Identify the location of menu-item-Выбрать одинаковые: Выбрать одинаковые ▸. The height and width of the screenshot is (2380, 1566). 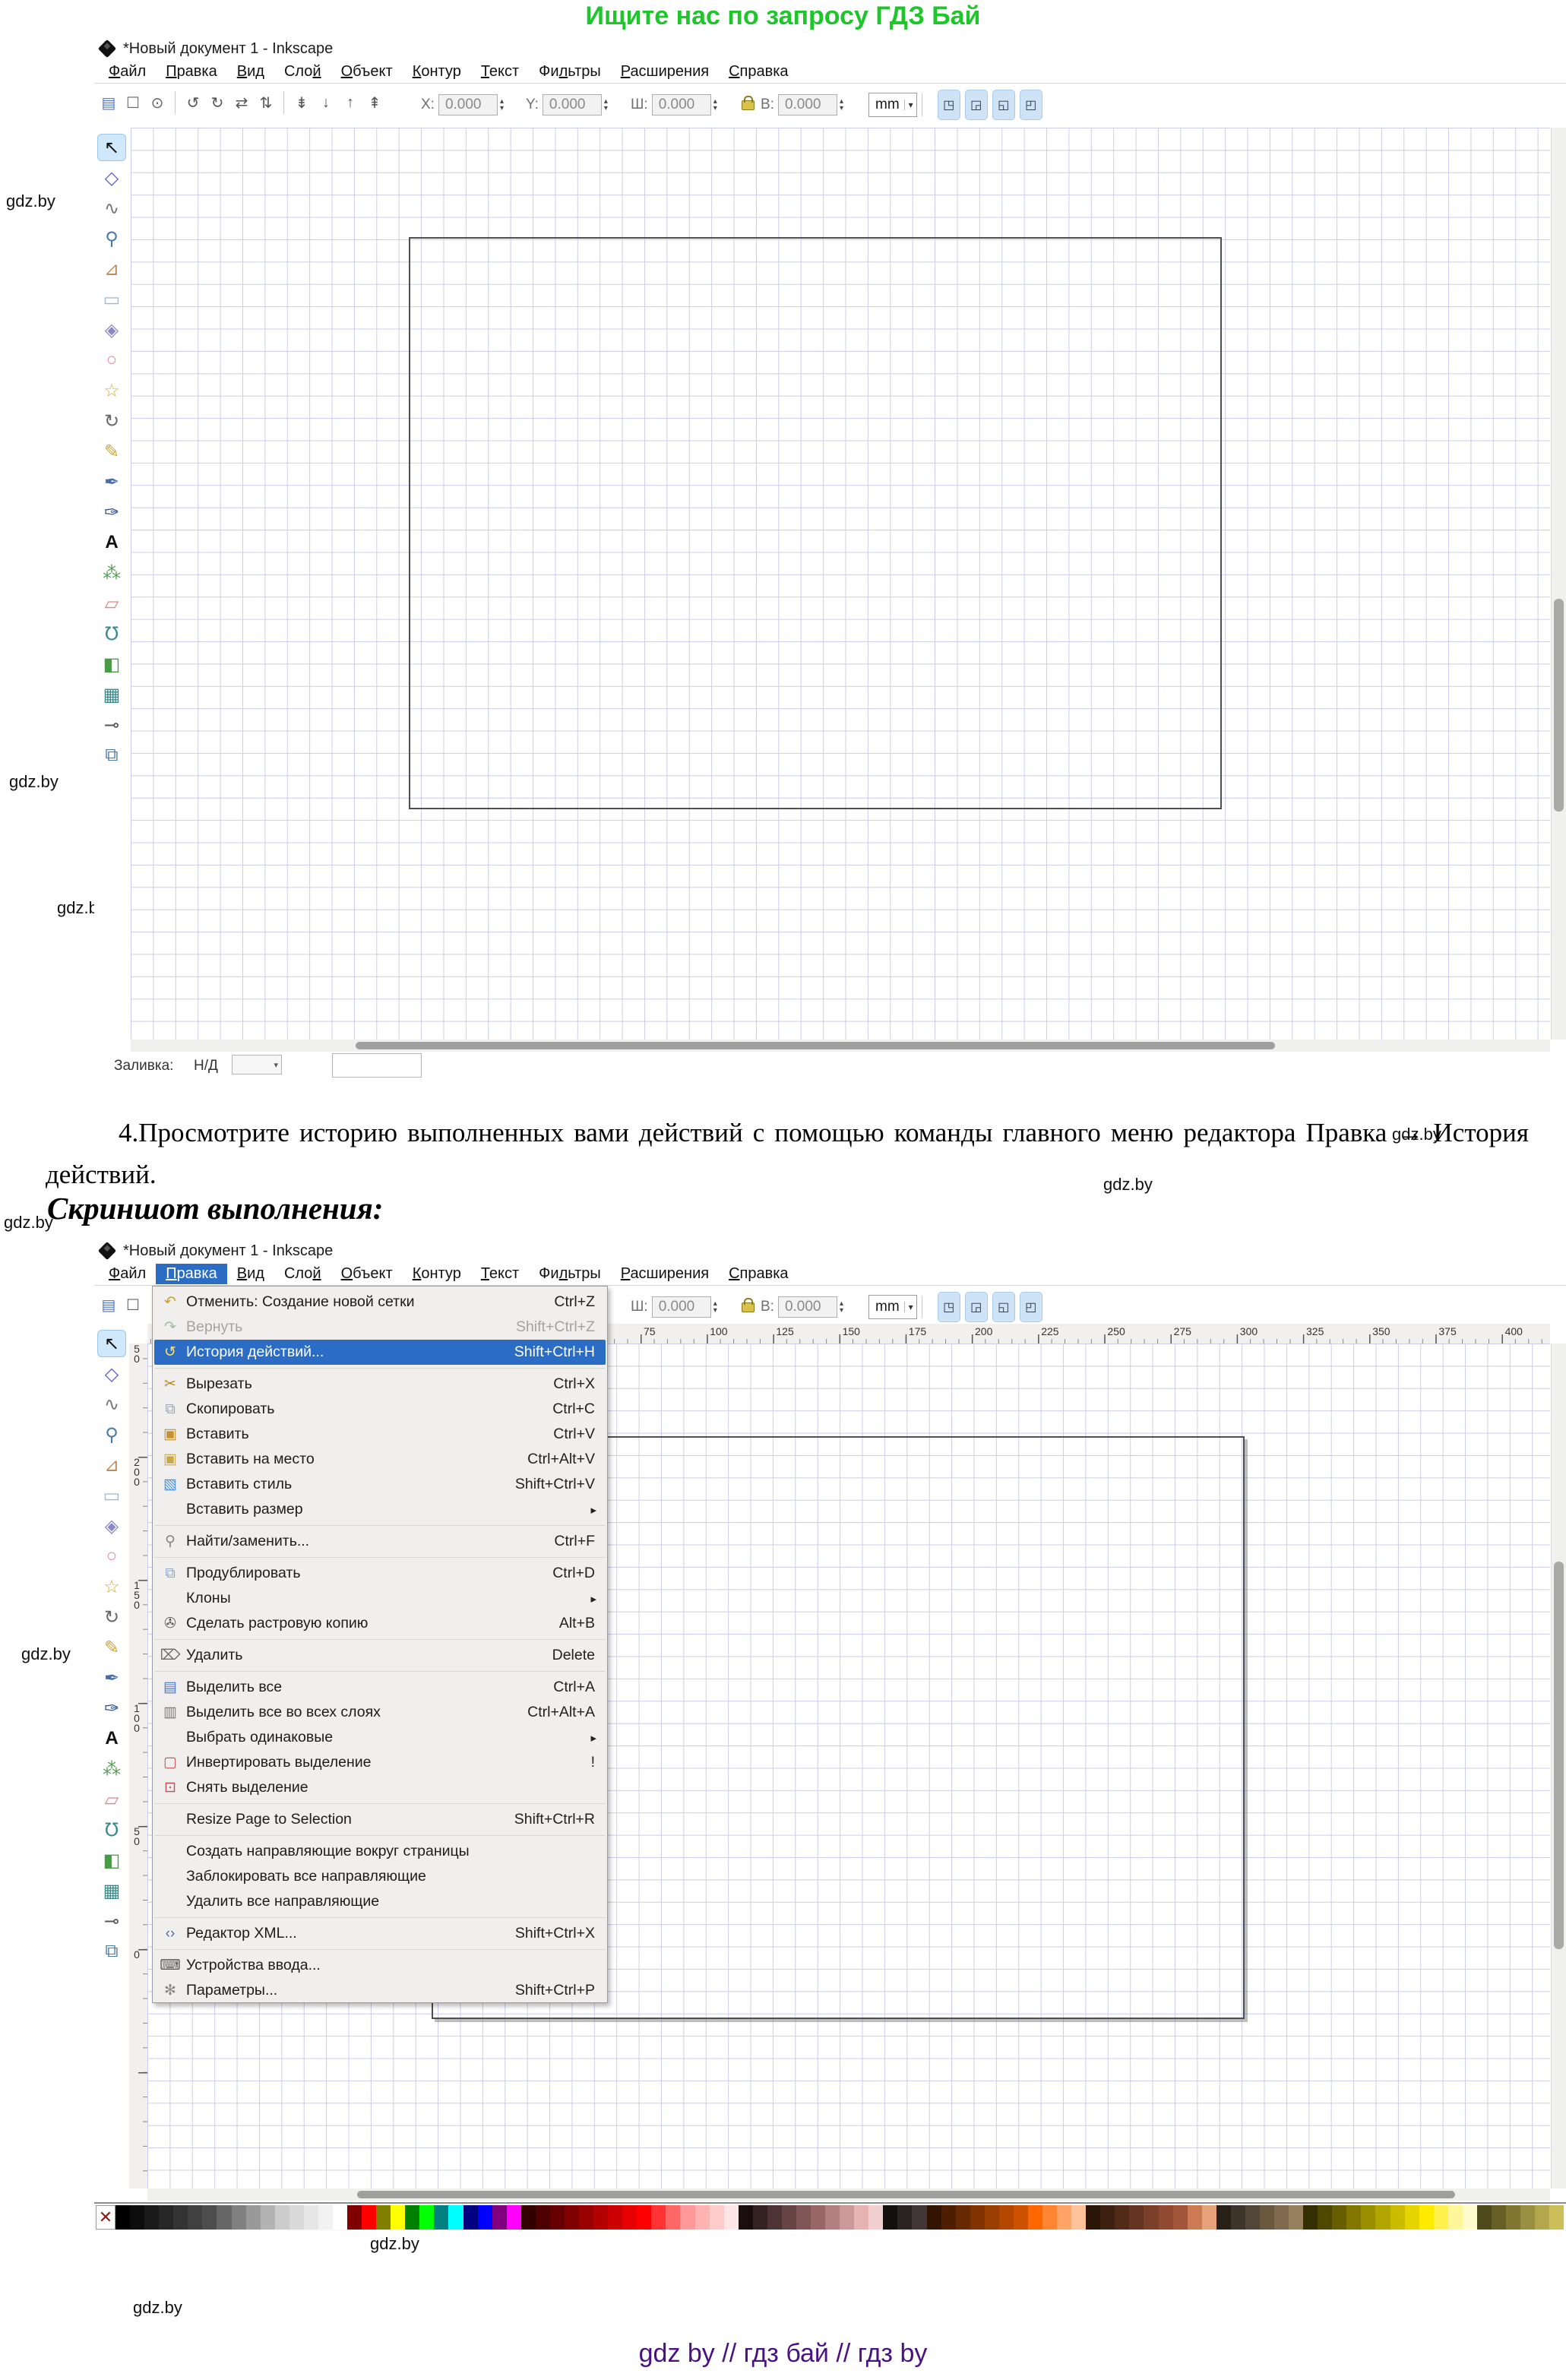
(380, 1738).